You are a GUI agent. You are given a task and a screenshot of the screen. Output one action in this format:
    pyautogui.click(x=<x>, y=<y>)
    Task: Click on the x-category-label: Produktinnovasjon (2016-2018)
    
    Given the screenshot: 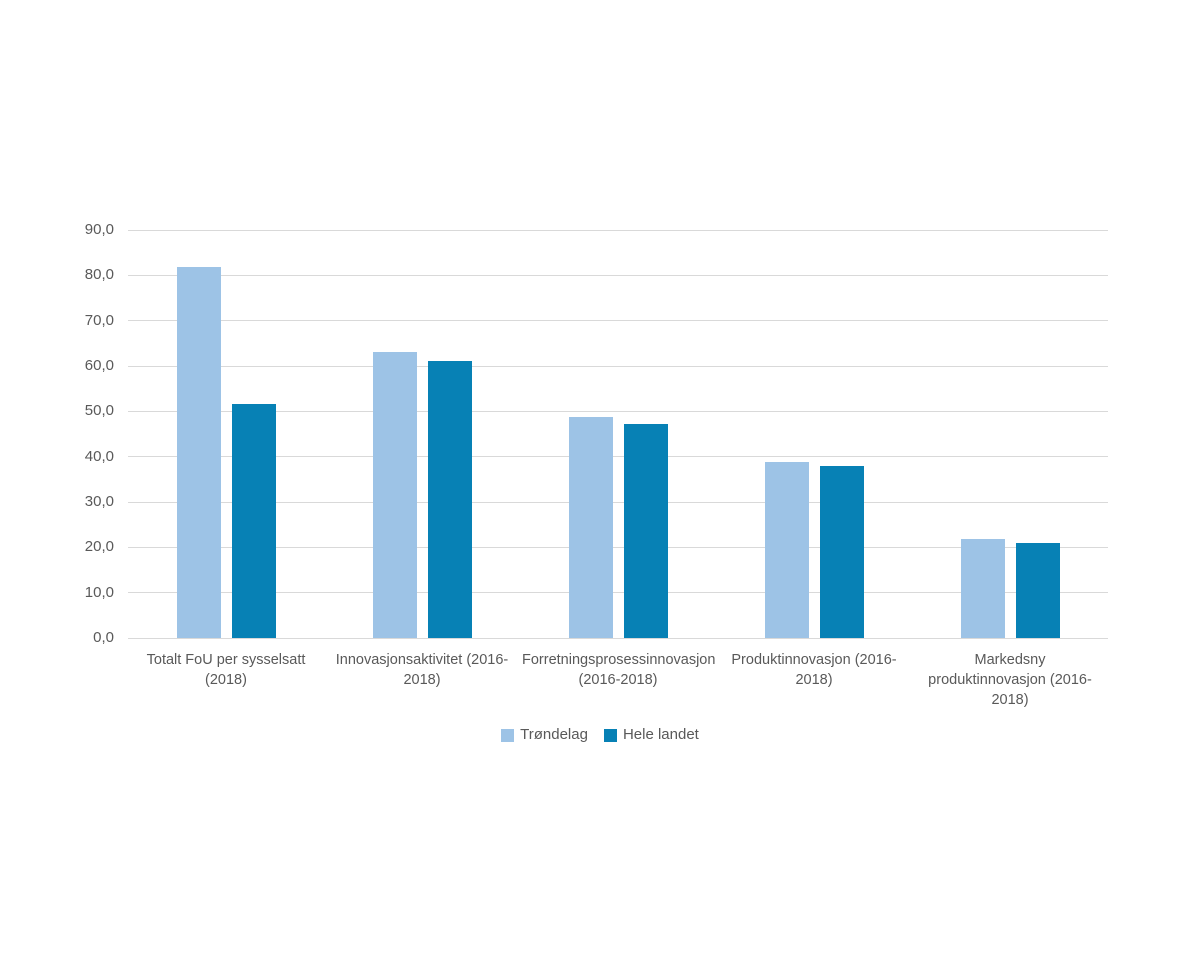 What is the action you would take?
    pyautogui.click(x=814, y=670)
    